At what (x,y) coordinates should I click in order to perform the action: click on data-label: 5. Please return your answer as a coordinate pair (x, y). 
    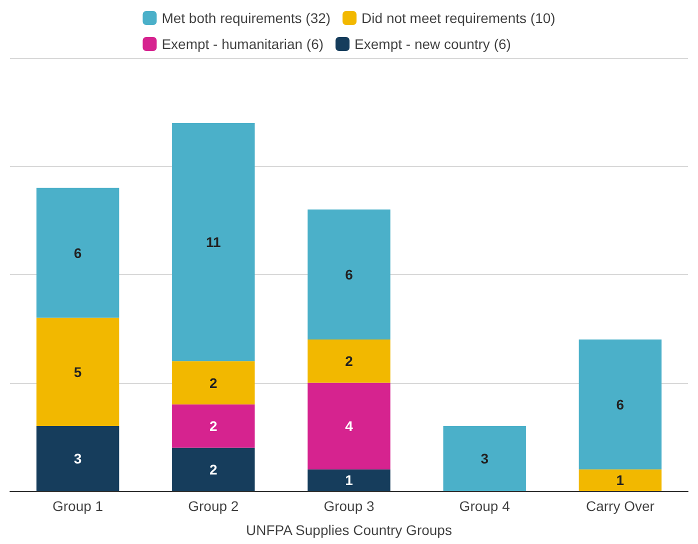
    Looking at the image, I should click on (78, 372).